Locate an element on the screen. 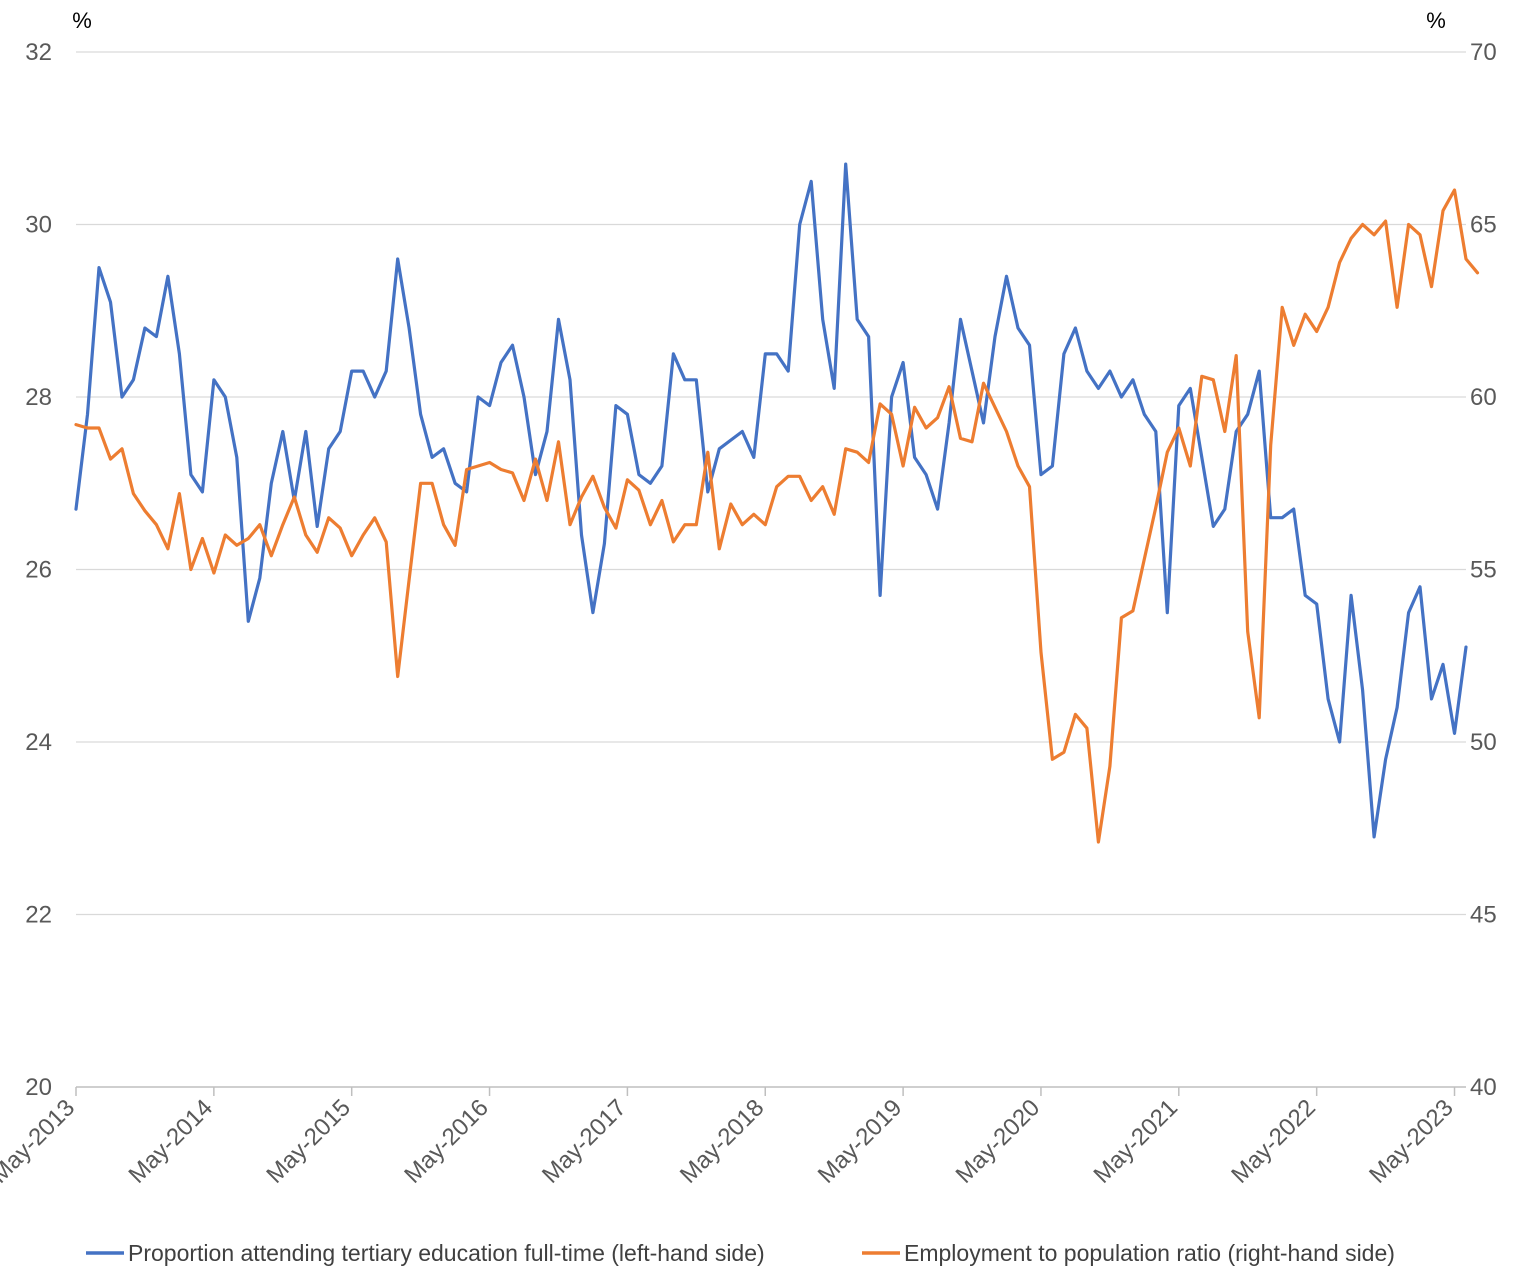 The image size is (1536, 1283). x-tick-label: May-2019 is located at coordinates (860, 1141).